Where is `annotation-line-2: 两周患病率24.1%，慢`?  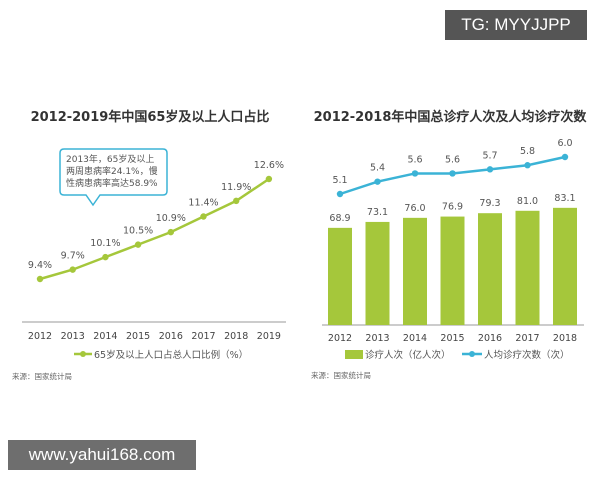 annotation-line-2: 两周患病率24.1%，慢 is located at coordinates (112, 171).